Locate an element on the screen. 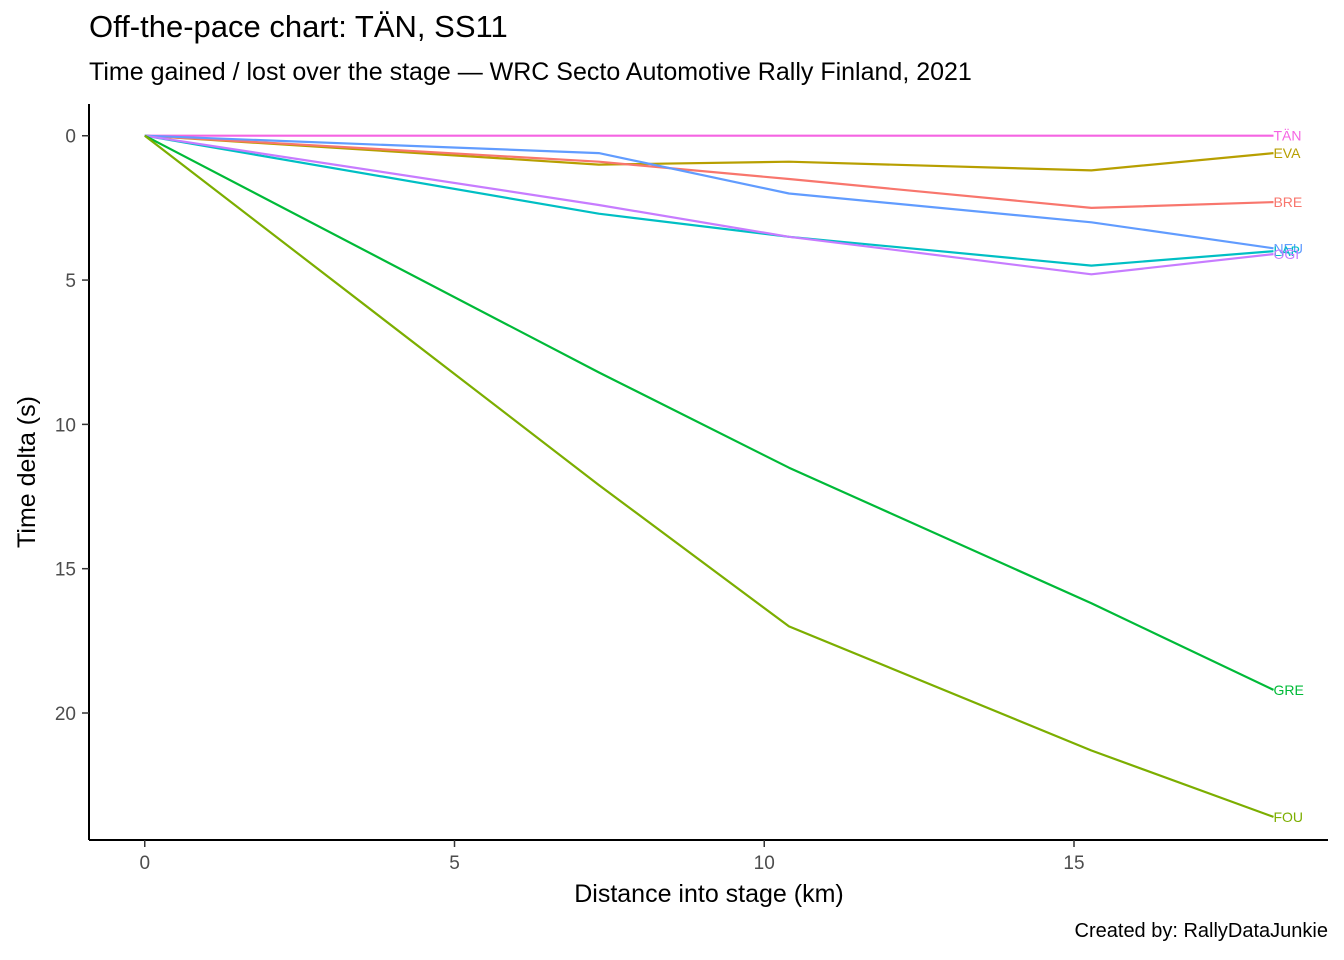 This screenshot has width=1344, height=960. y-tick-label: 5 is located at coordinates (70, 281).